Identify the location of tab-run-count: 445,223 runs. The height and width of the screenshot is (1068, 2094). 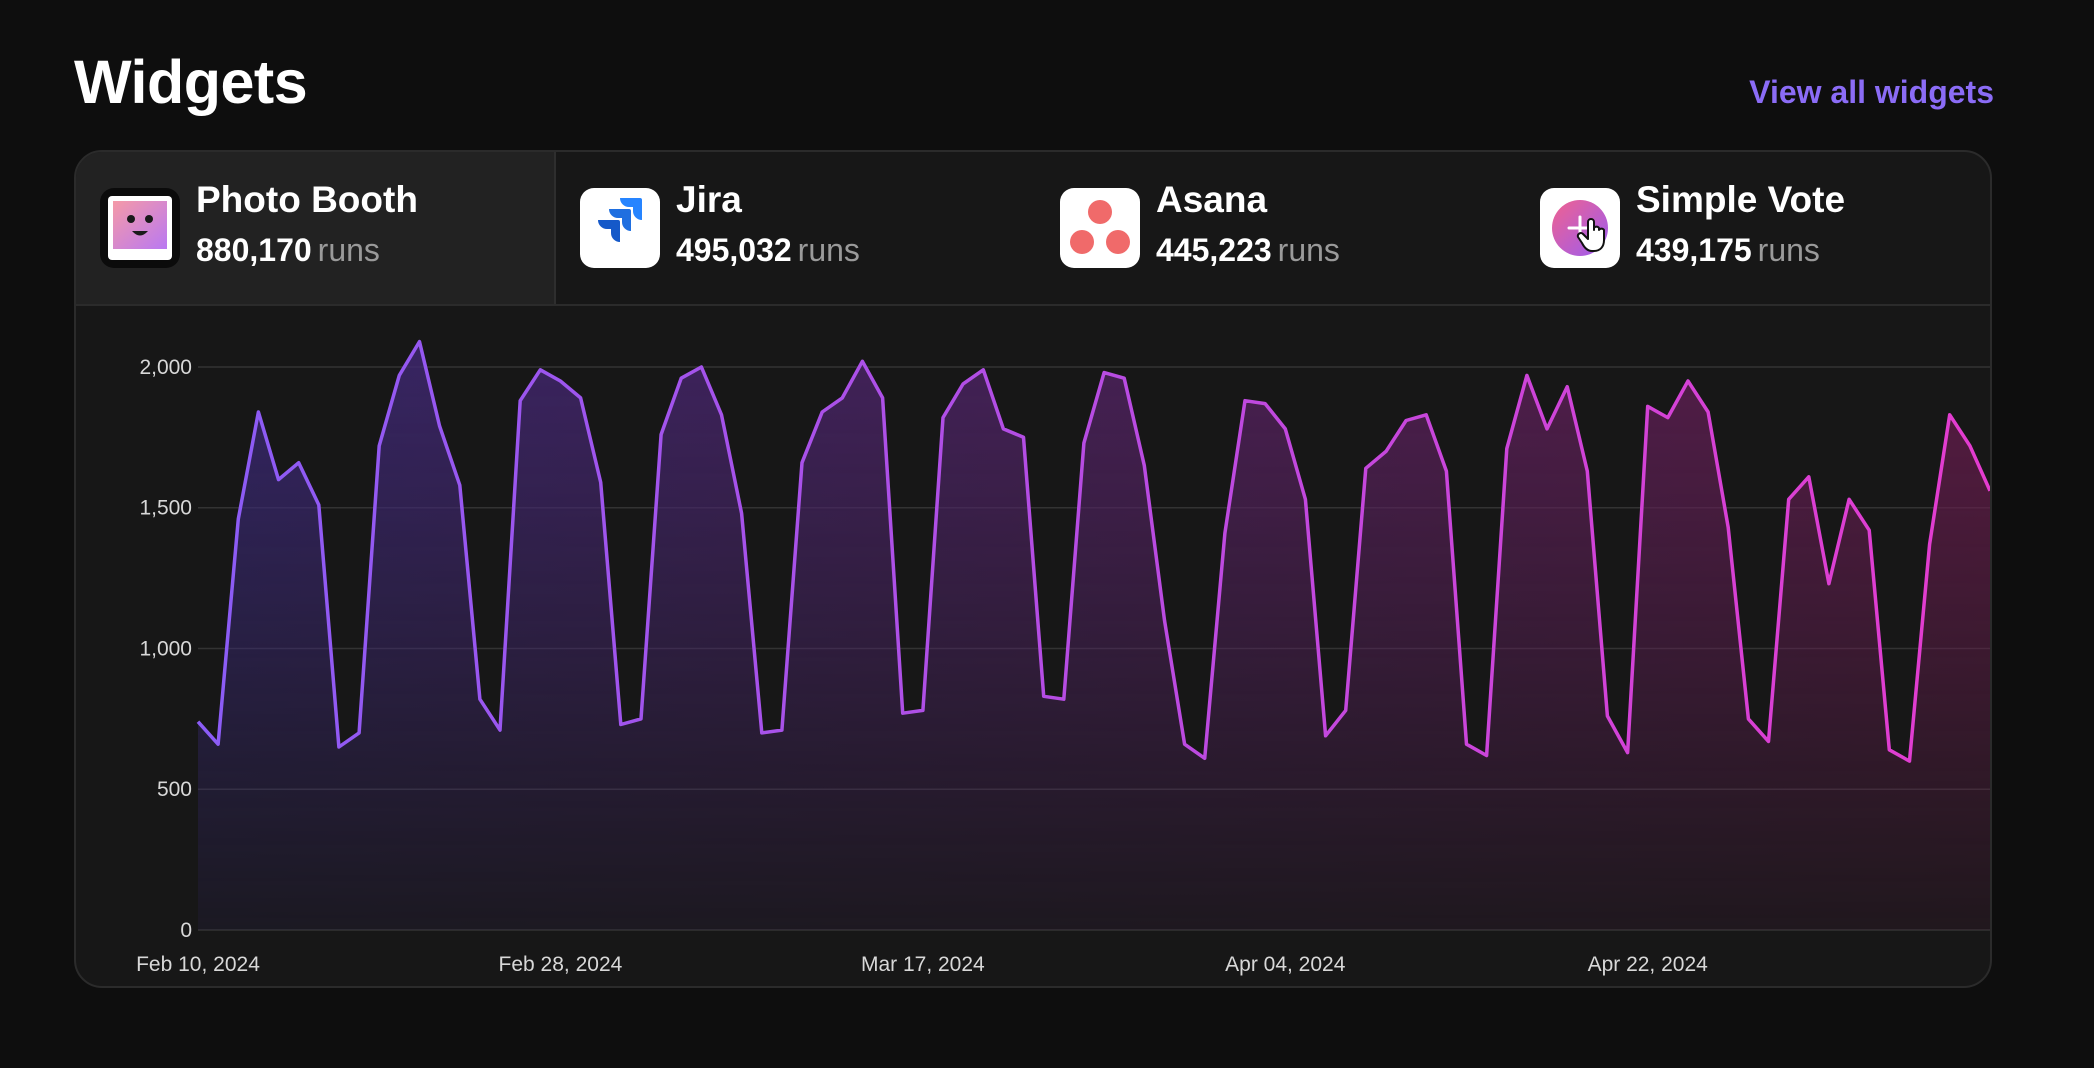
(1248, 250).